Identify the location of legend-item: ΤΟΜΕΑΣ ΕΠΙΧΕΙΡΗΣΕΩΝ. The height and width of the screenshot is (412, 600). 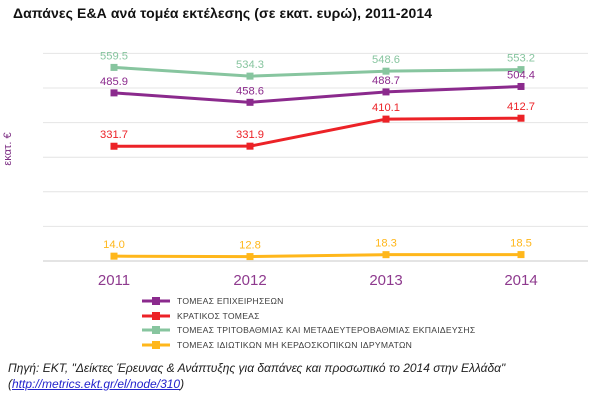
(308, 301).